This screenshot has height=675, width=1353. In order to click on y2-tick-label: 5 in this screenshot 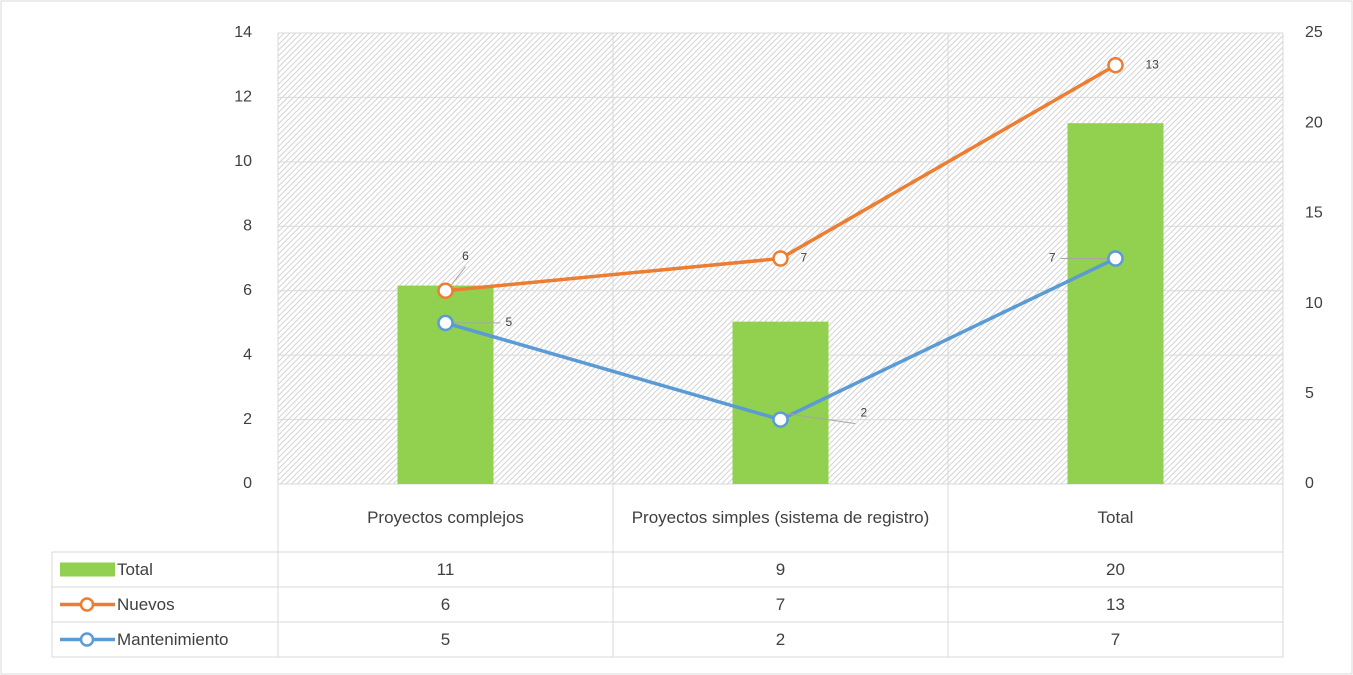, I will do `click(1309, 393)`.